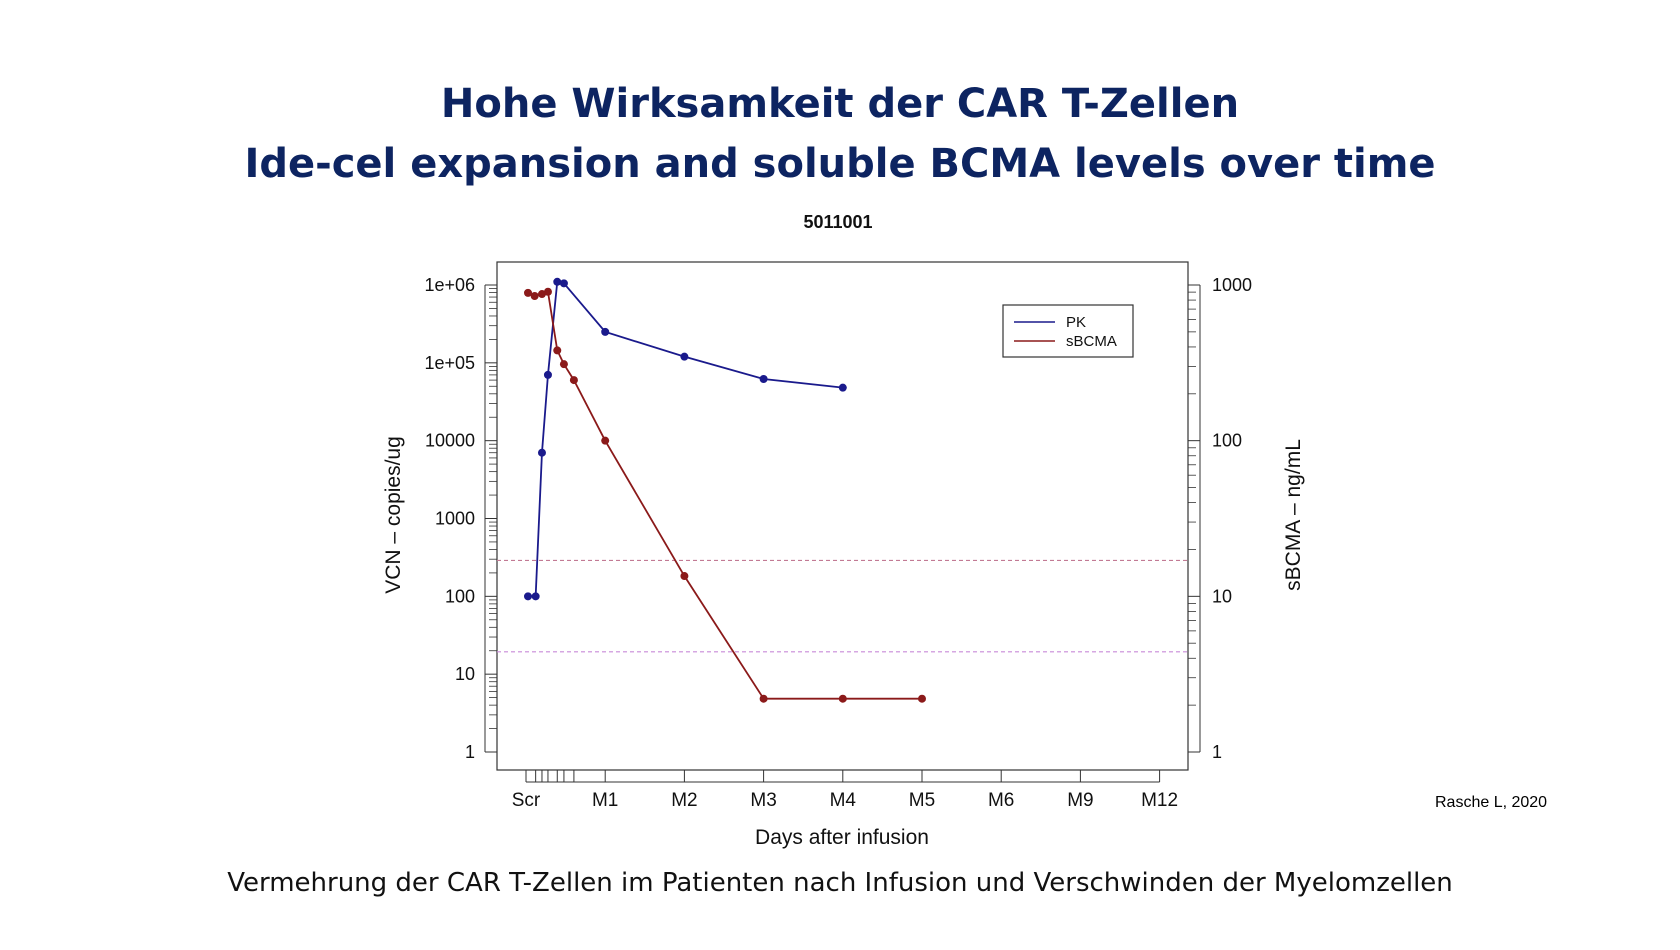 Image resolution: width=1680 pixels, height=950 pixels. What do you see at coordinates (1222, 596) in the screenshot?
I see `y-right-tick-label: 10` at bounding box center [1222, 596].